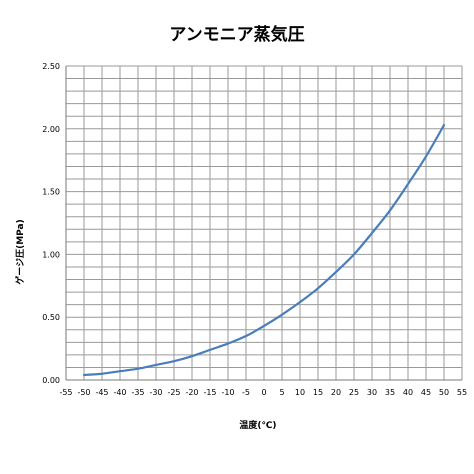  I want to click on y-tick-label: 2.50, so click(51, 66).